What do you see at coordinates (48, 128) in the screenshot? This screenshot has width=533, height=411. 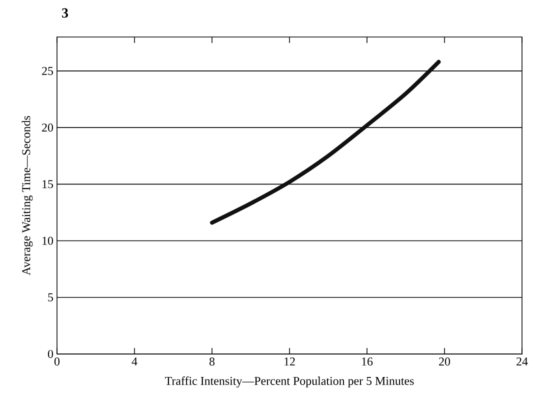 I see `y-tick-label: 20` at bounding box center [48, 128].